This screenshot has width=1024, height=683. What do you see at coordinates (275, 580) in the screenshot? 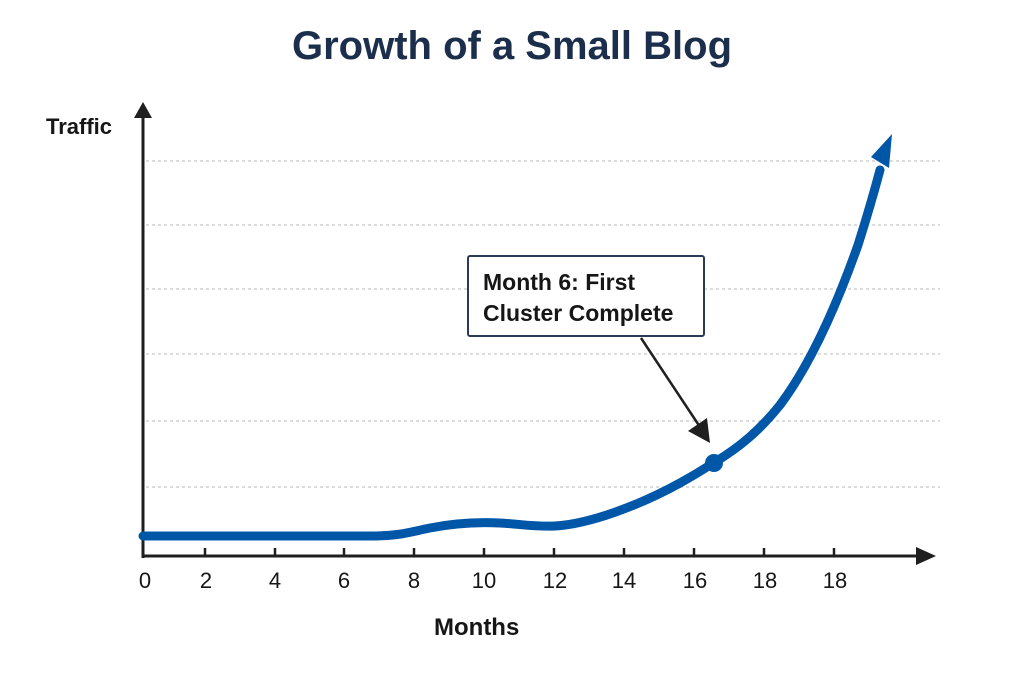
I see `x-tick-label: 4` at bounding box center [275, 580].